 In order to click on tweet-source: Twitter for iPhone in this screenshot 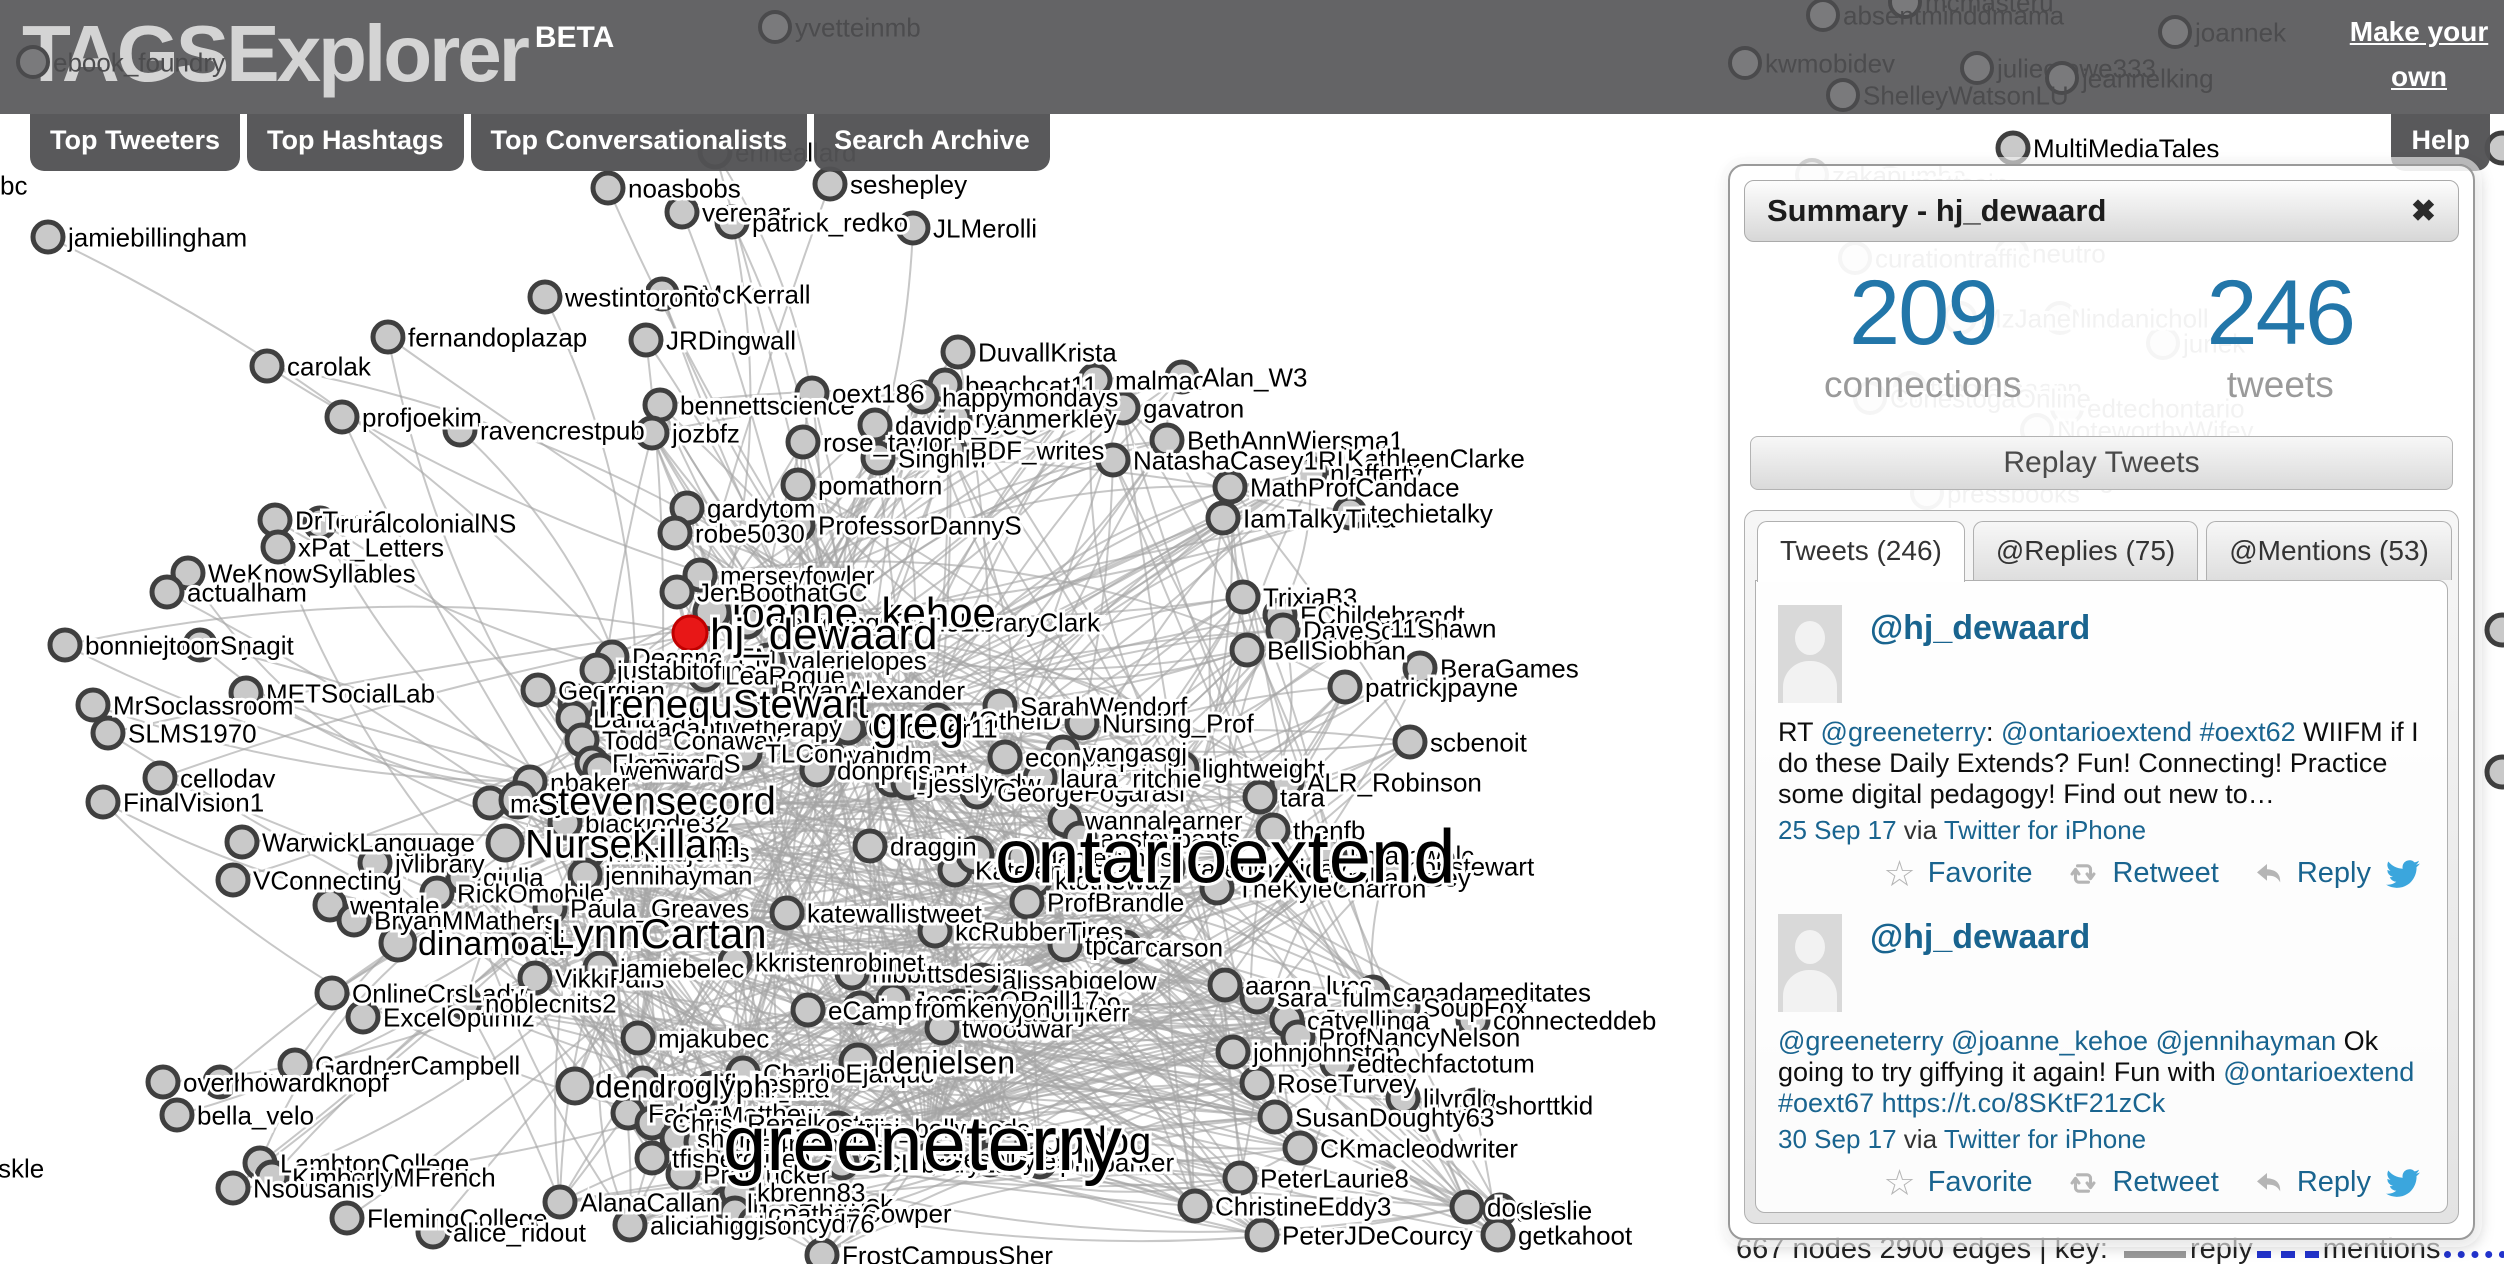, I will do `click(2045, 829)`.